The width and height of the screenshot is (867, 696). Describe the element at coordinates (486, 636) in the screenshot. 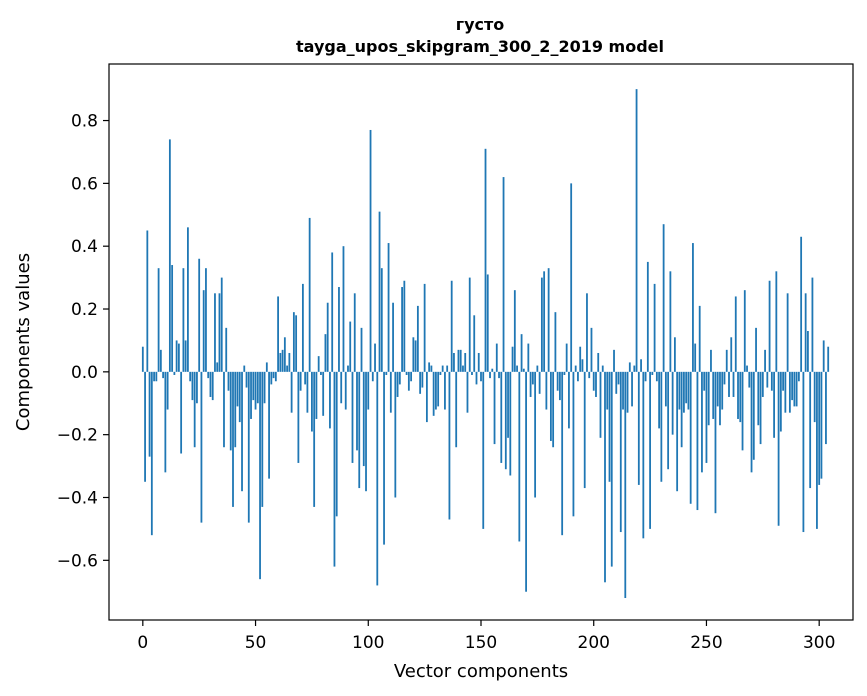

I see `x-axis-ticks: 0 50 100 150 200 250 300` at that location.